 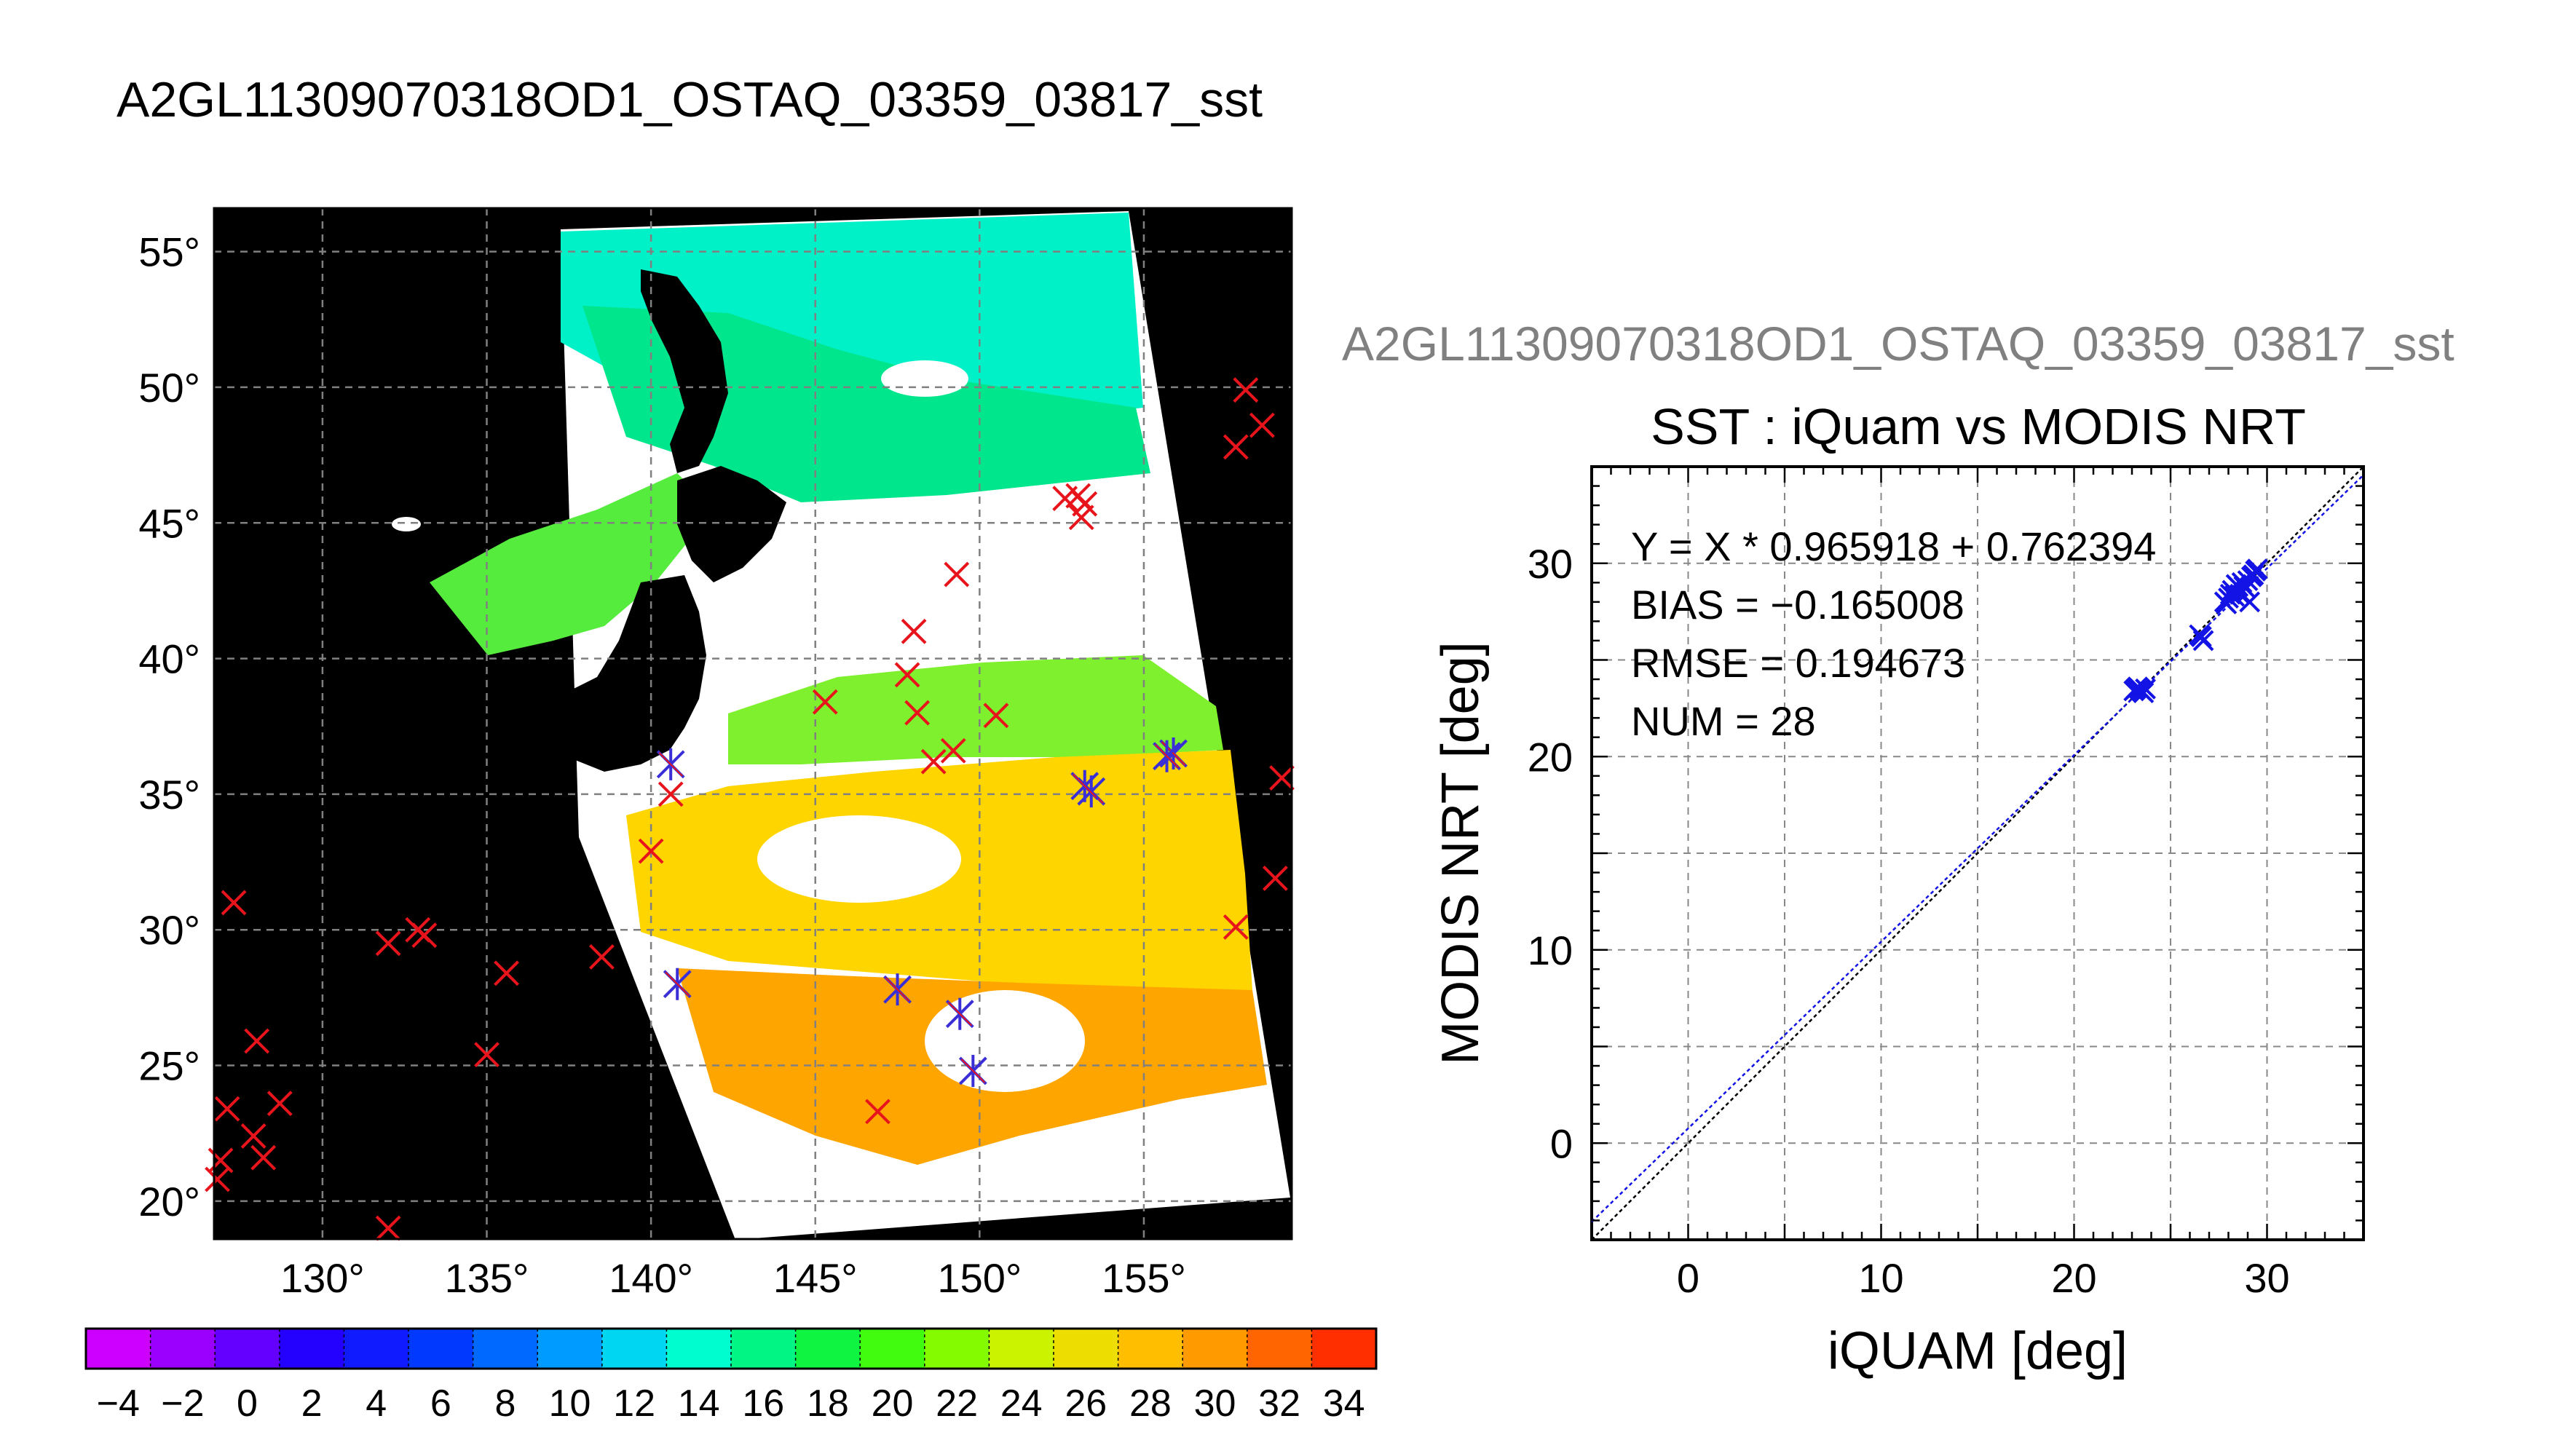 What do you see at coordinates (376, 1403) in the screenshot?
I see `colorbar-tick-label: 4` at bounding box center [376, 1403].